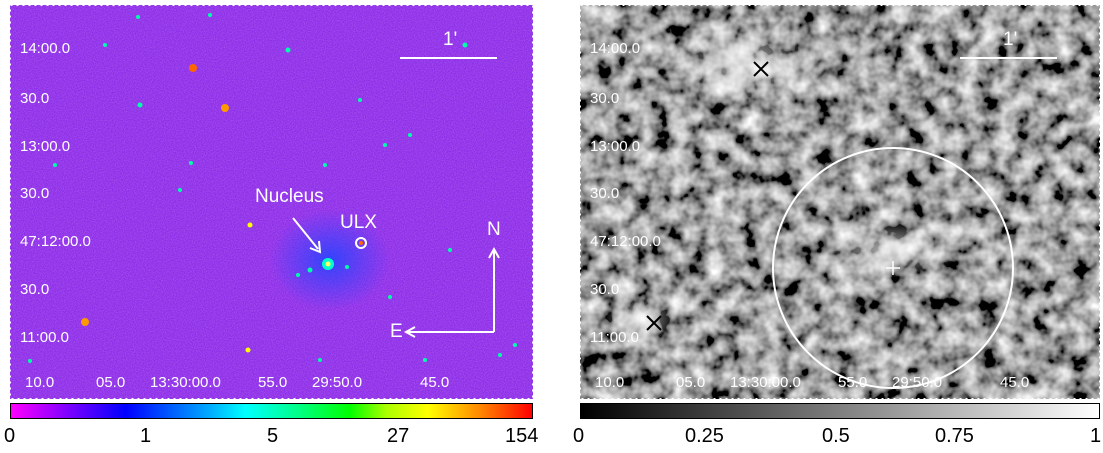  What do you see at coordinates (893, 268) in the screenshot?
I see `aperture-circle` at bounding box center [893, 268].